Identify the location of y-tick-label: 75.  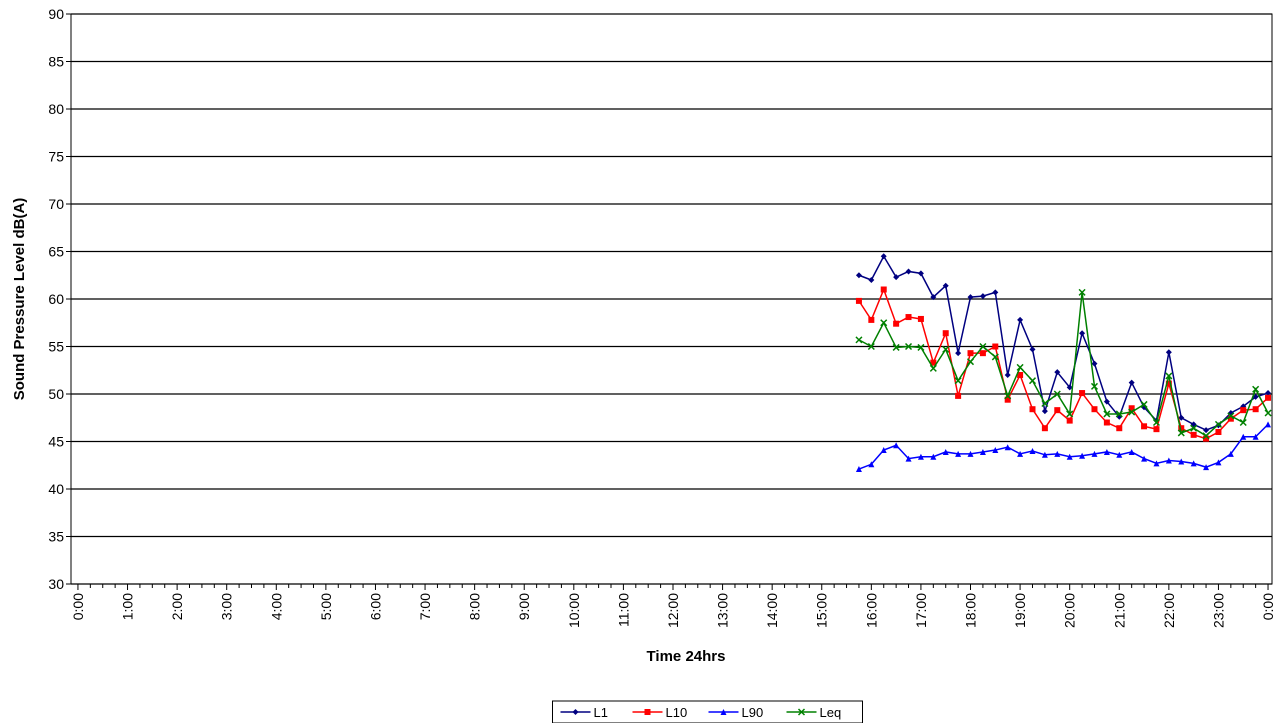
(56, 157).